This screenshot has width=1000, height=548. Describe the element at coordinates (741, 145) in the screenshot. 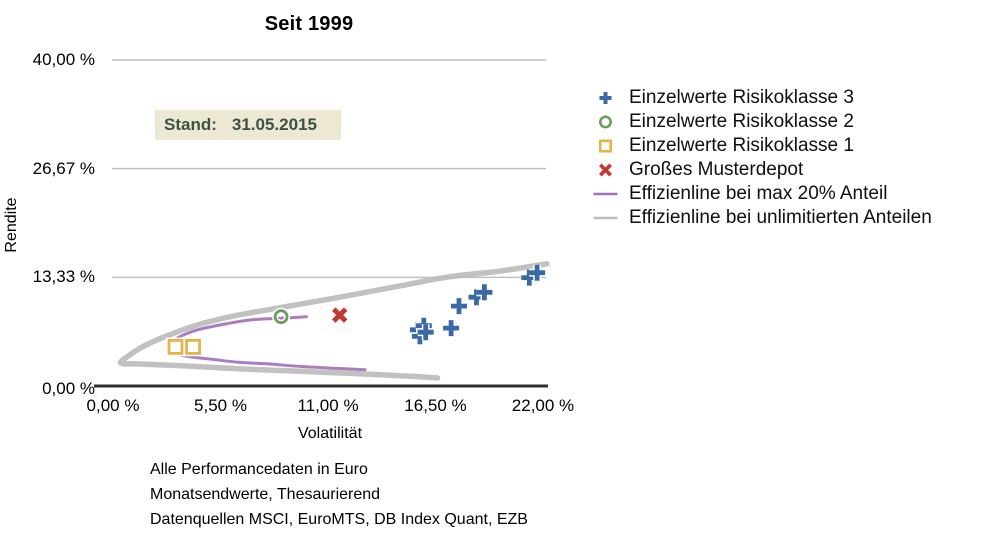

I see `legend-label: Einzelwerte Risikoklasse 1` at that location.